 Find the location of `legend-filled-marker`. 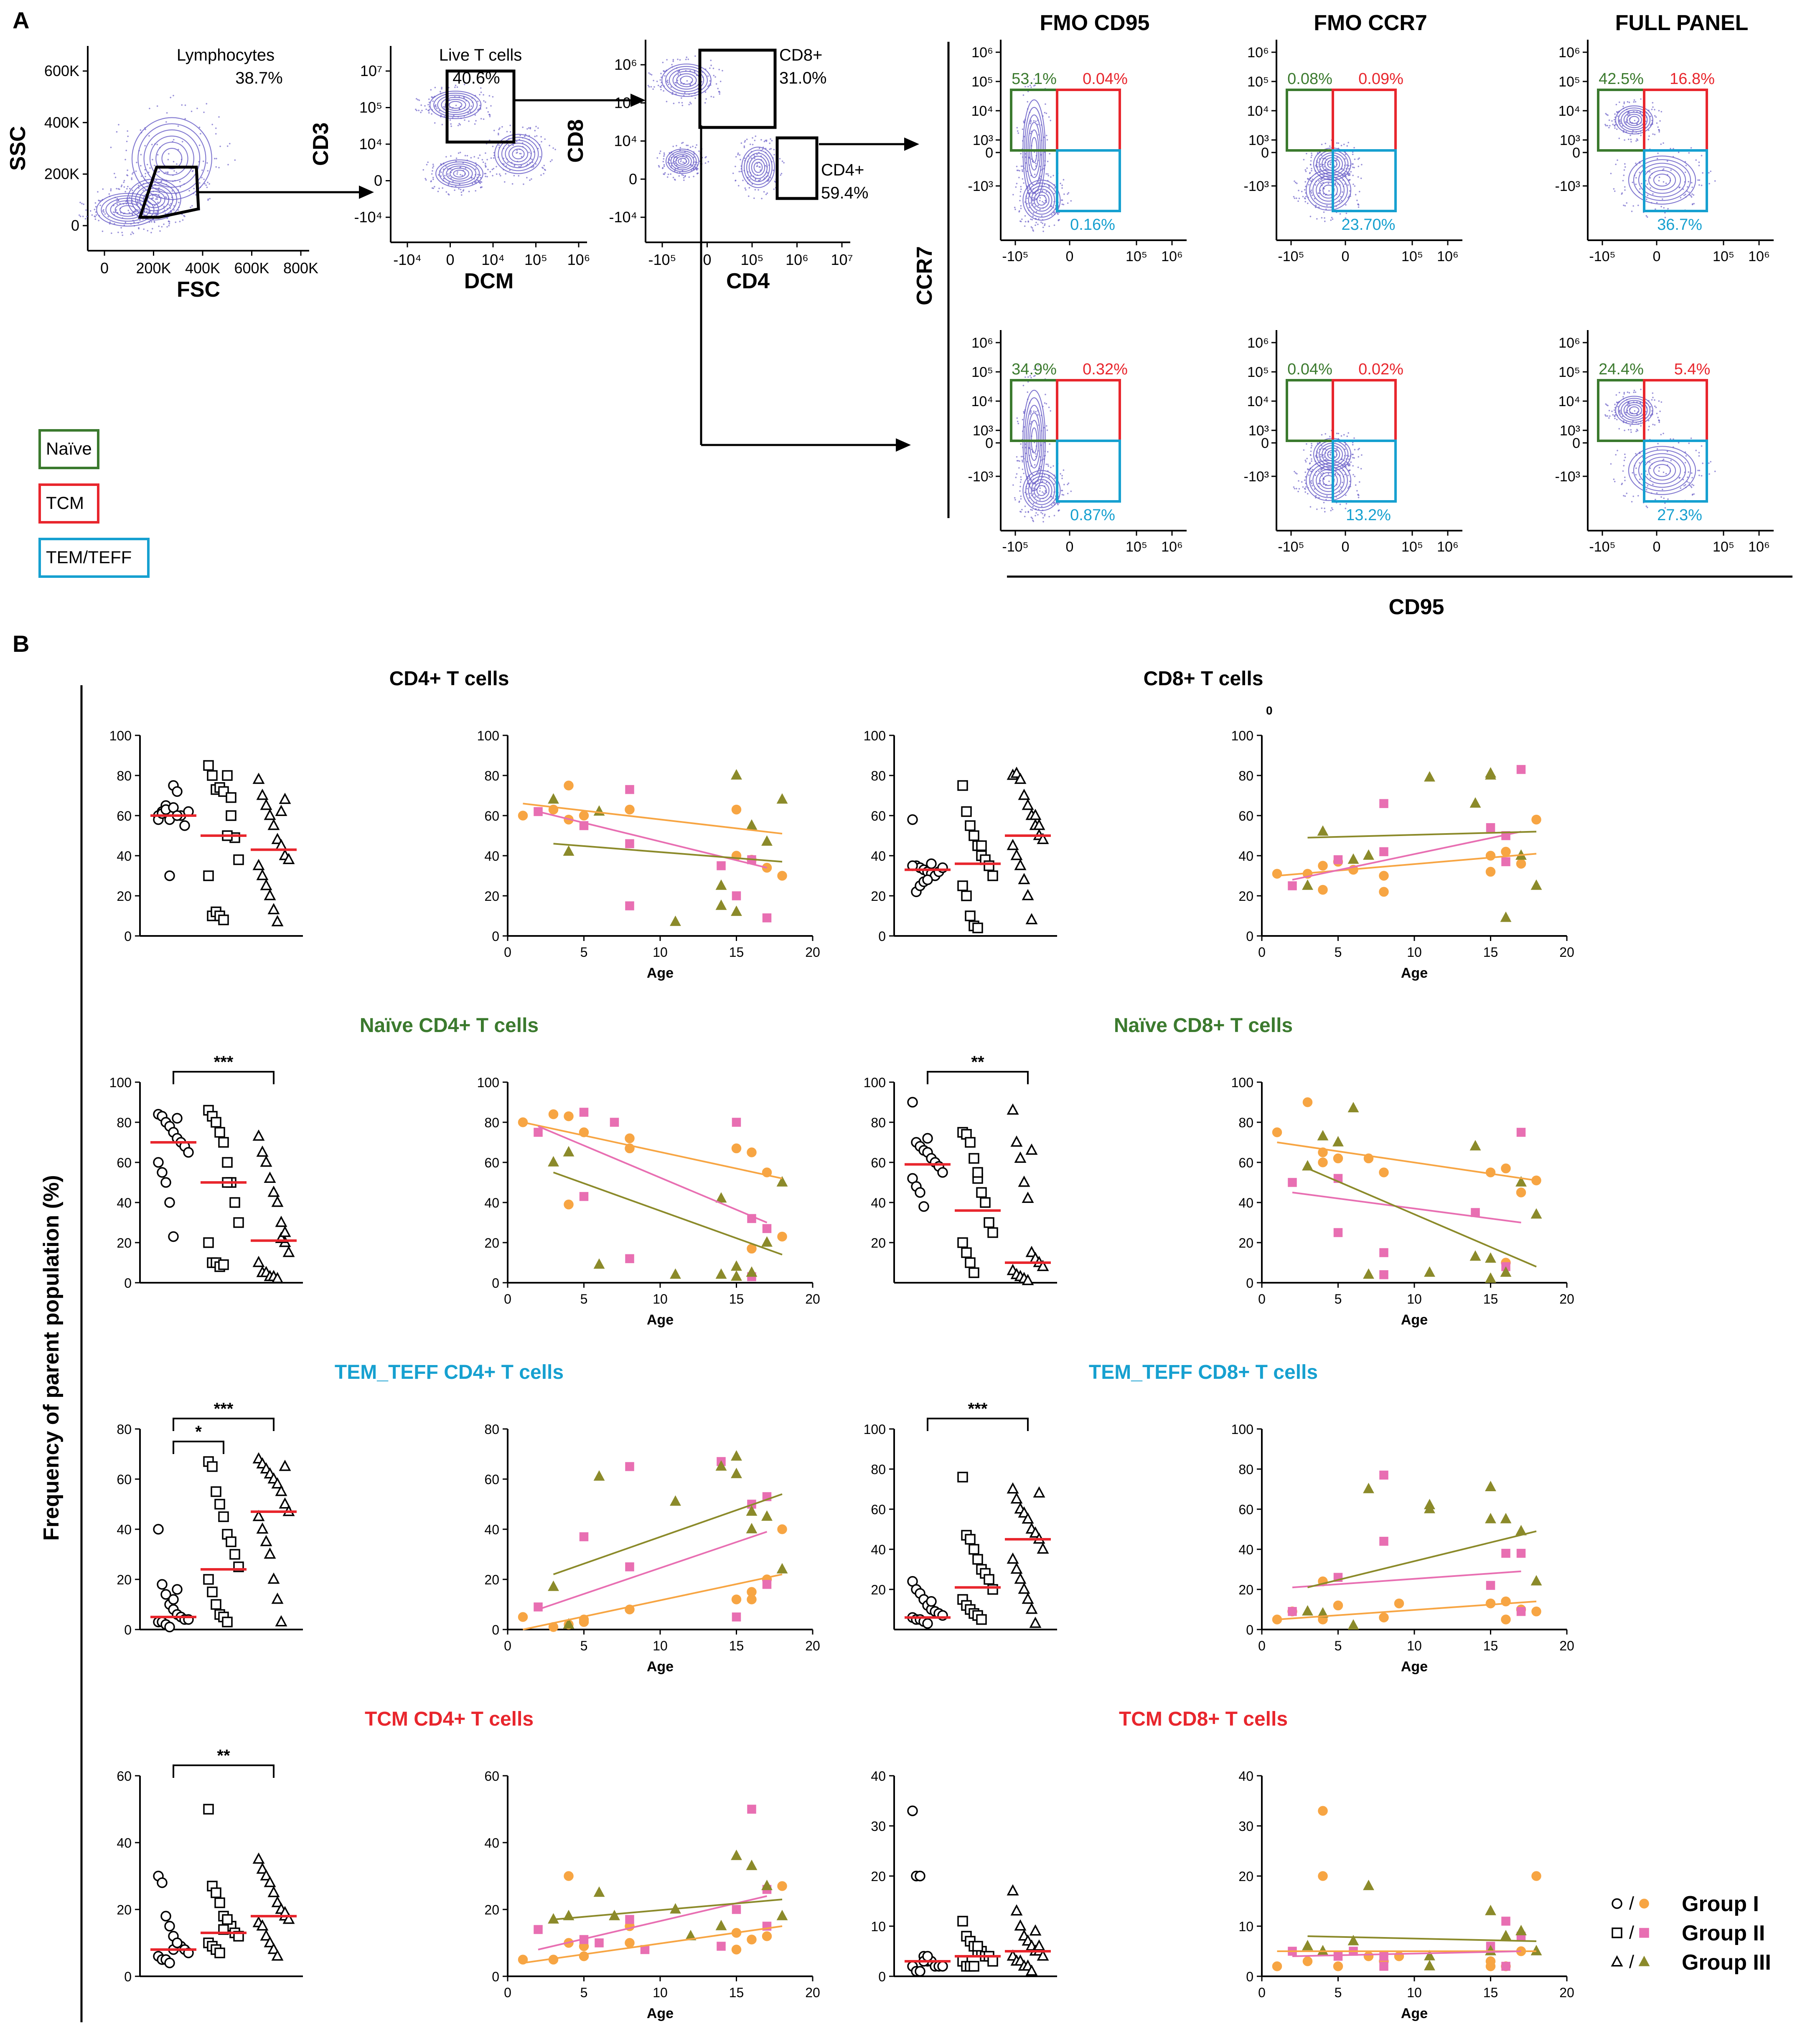

legend-filled-marker is located at coordinates (1644, 1933).